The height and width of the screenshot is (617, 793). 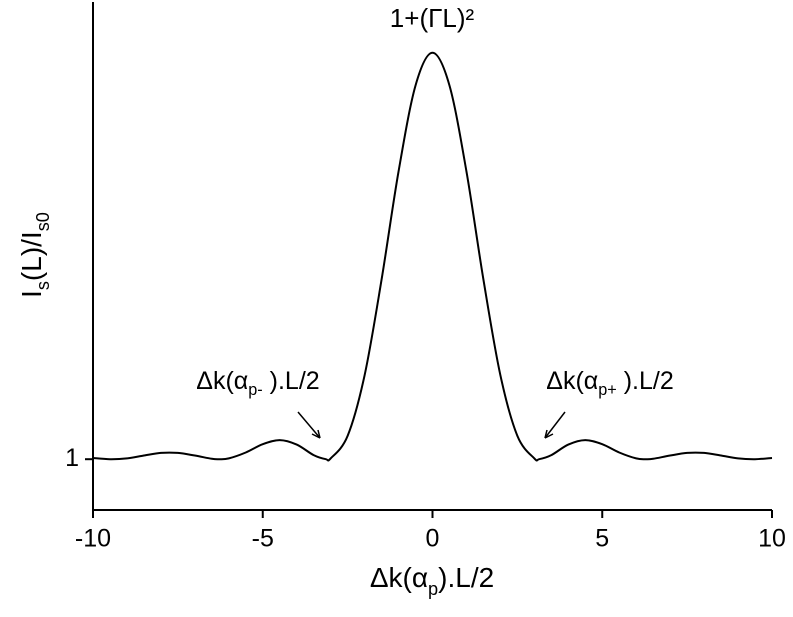 What do you see at coordinates (31, 294) in the screenshot?
I see `label-part: I` at bounding box center [31, 294].